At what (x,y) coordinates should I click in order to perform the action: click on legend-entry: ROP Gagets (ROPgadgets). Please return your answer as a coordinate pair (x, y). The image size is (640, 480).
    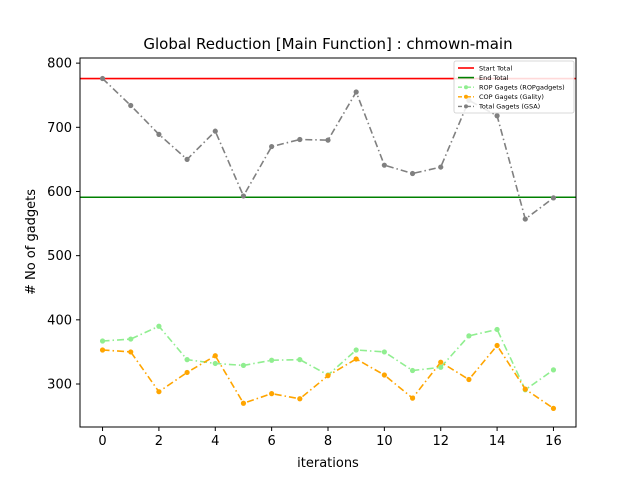
    Looking at the image, I should click on (511, 88).